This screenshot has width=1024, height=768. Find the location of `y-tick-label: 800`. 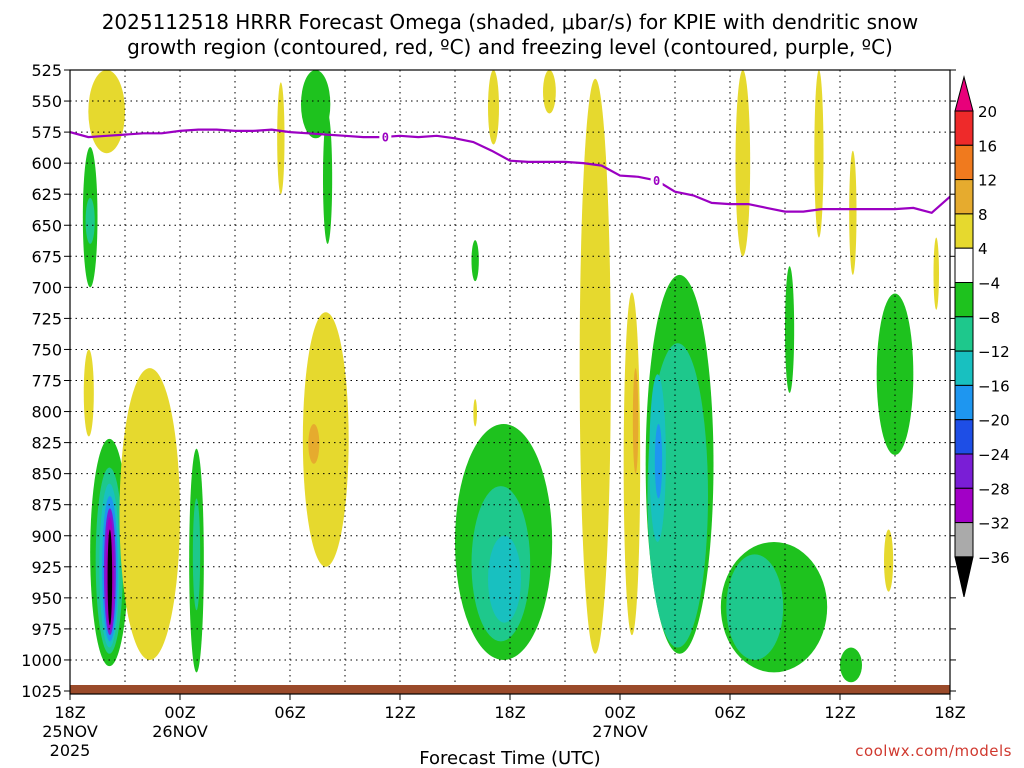

y-tick-label: 800 is located at coordinates (46, 412).